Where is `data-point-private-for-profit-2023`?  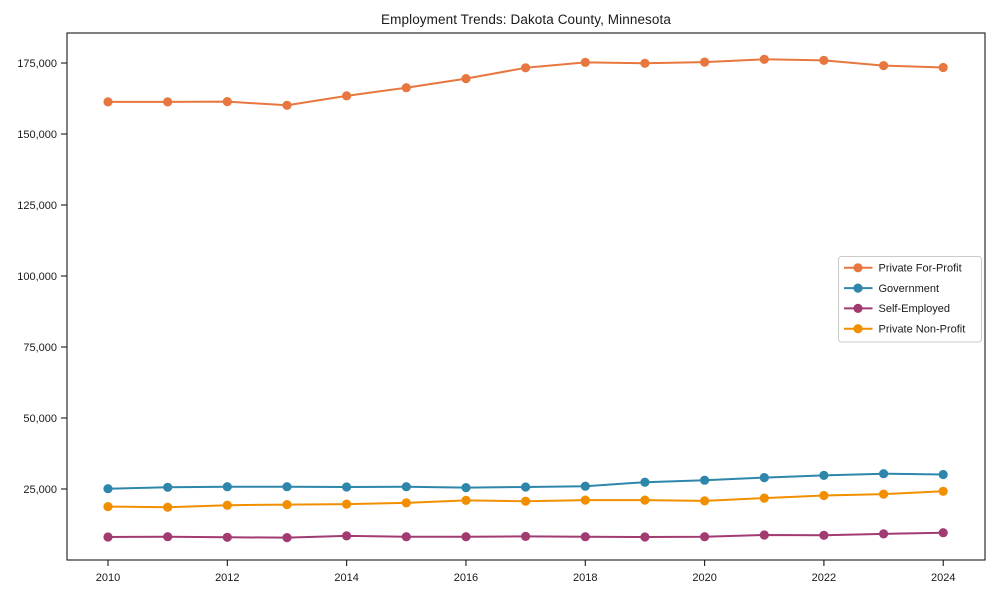 data-point-private-for-profit-2023 is located at coordinates (884, 66).